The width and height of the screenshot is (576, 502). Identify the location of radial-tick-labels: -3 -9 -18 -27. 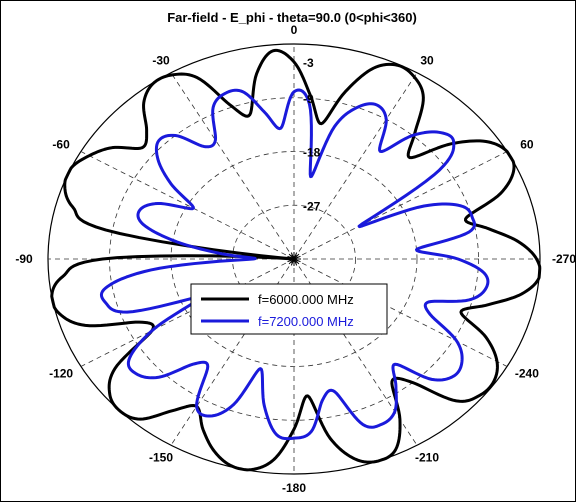
(312, 134).